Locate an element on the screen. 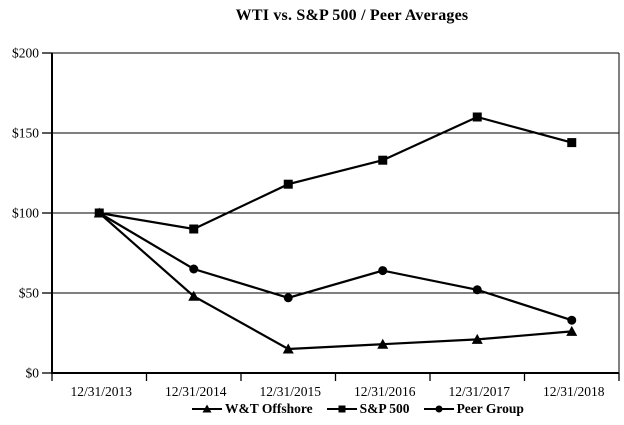  y-tick-label: $50 is located at coordinates (29, 293).